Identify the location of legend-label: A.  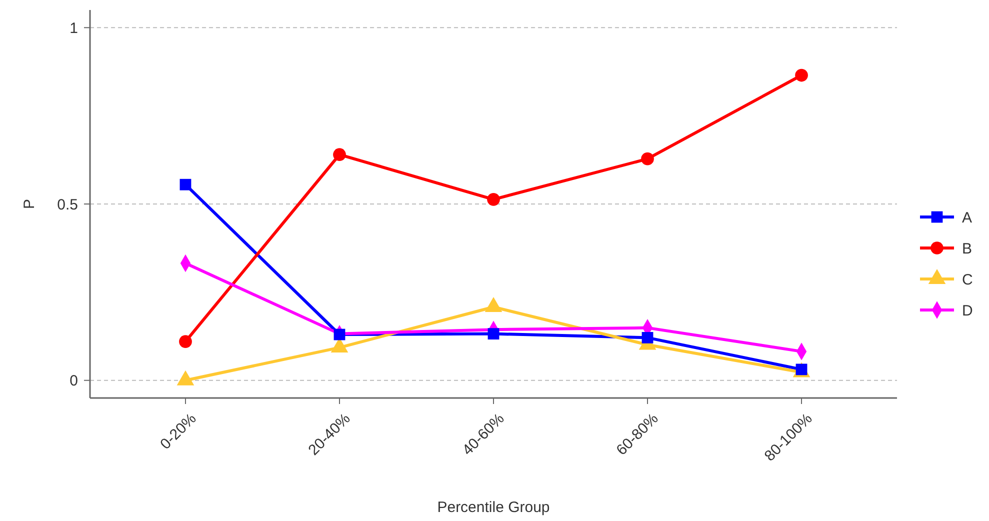
(967, 217).